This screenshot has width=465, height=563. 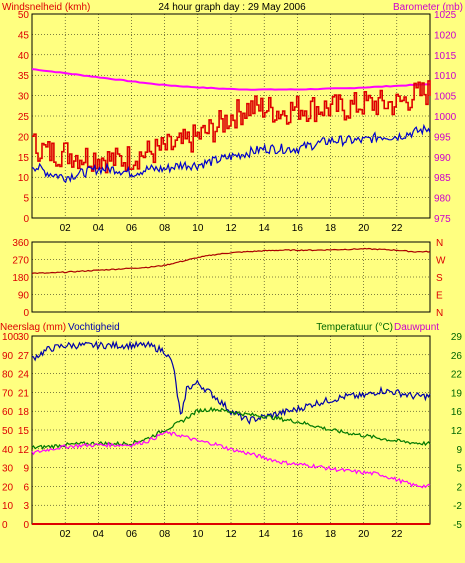 I want to click on rain-axis-label: Neerslag (mm), so click(x=33, y=327).